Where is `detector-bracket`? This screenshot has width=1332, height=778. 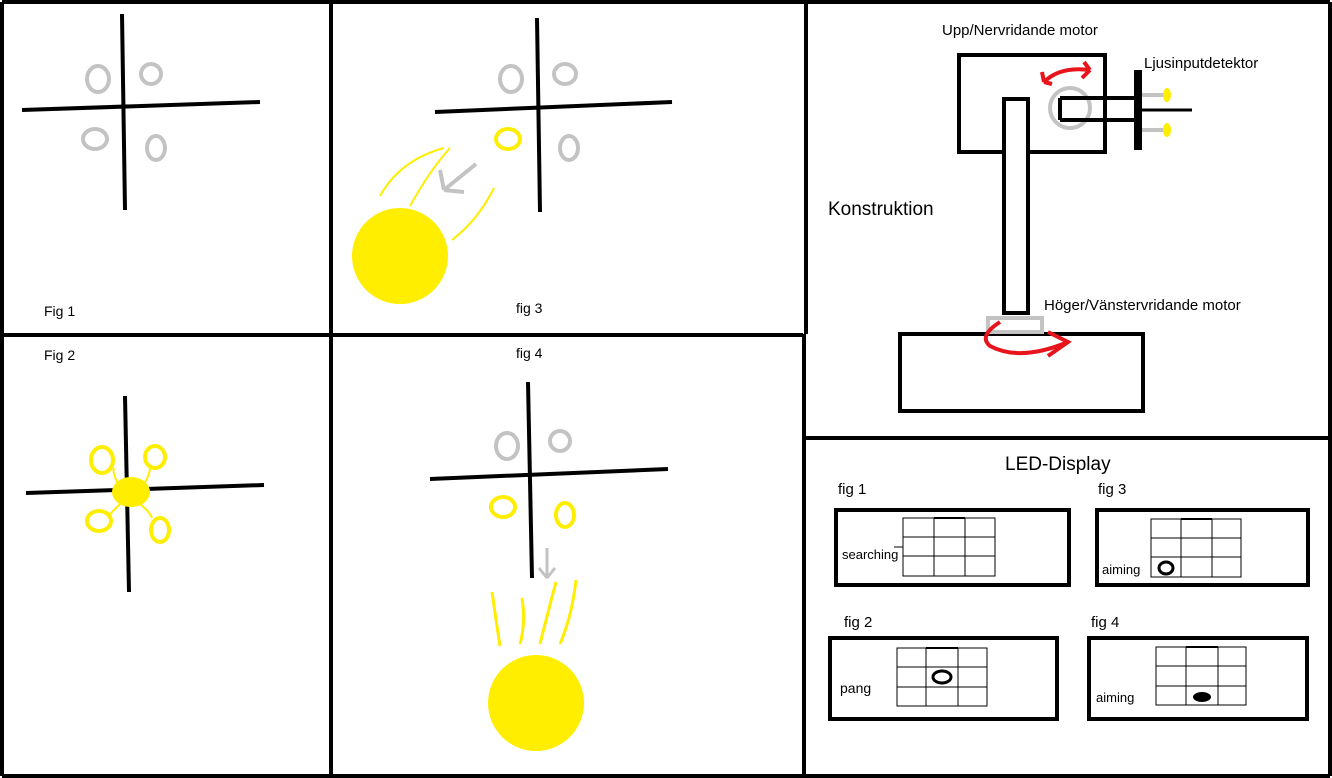 detector-bracket is located at coordinates (1098, 109).